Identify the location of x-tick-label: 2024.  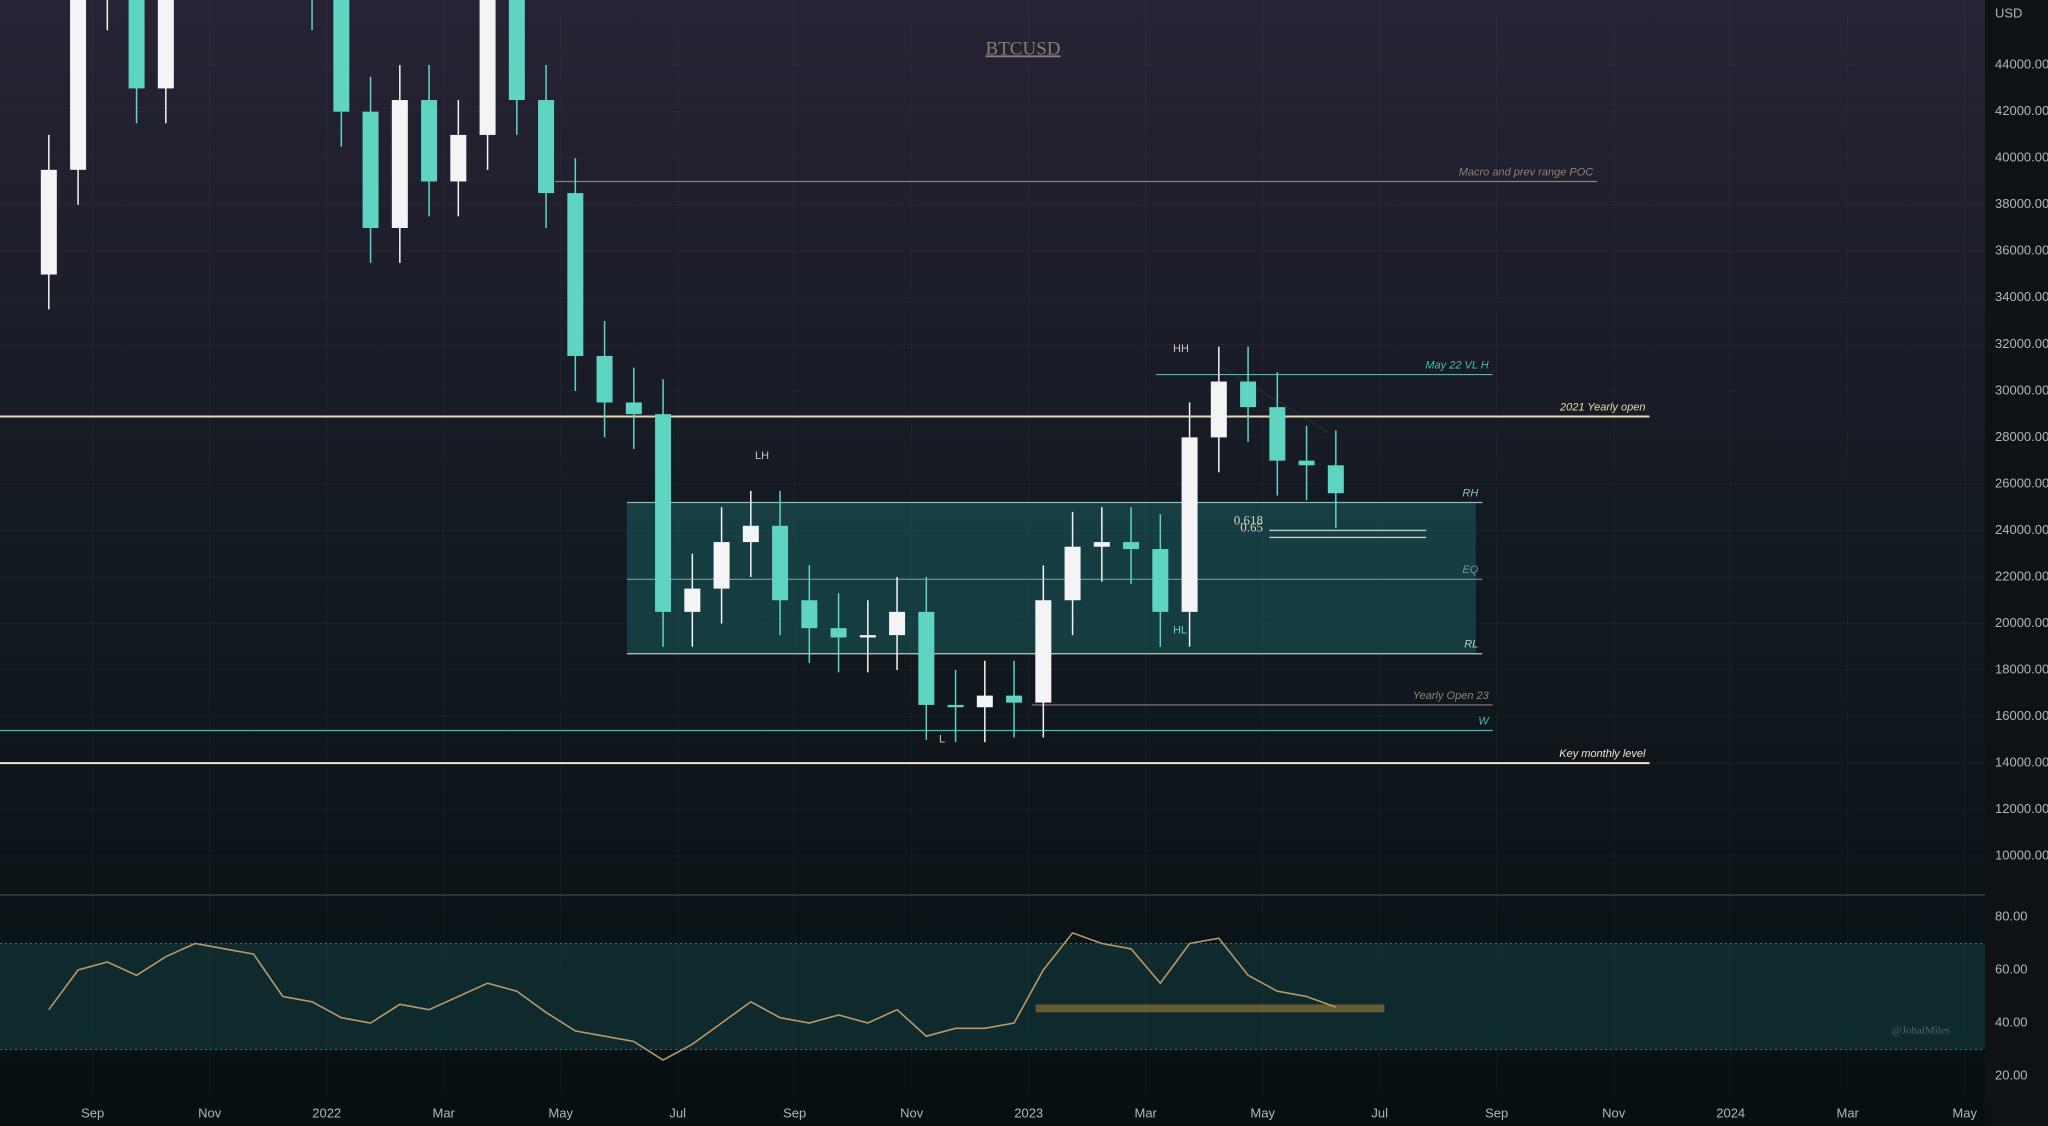
(1730, 1112).